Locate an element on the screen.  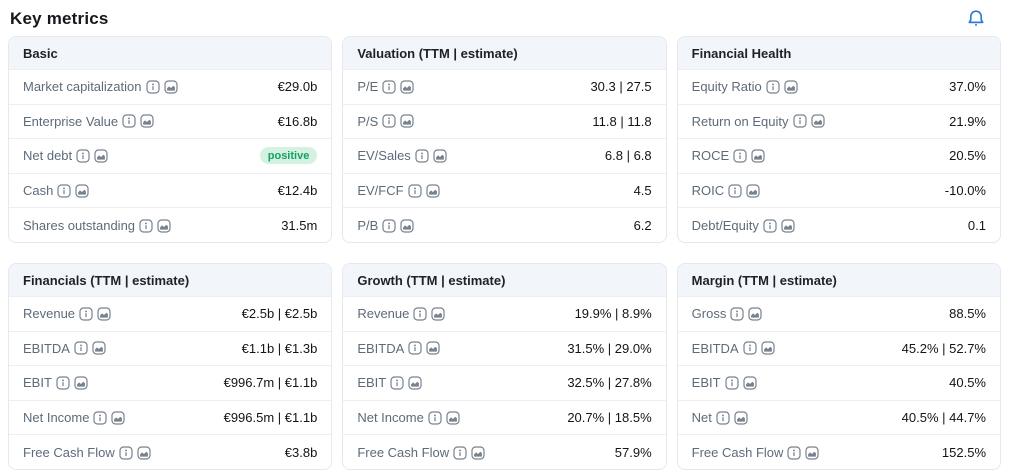
metric-value: 57.9% is located at coordinates (633, 453).